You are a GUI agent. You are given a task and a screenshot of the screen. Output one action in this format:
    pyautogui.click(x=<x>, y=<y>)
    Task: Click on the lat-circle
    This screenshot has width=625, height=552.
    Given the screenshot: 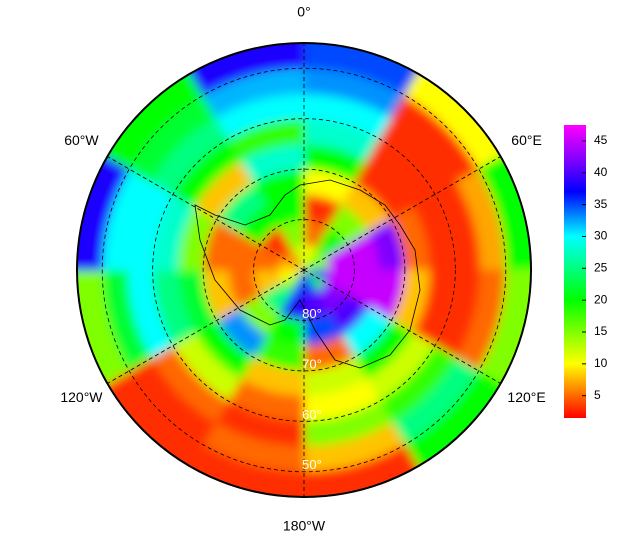 What is the action you would take?
    pyautogui.click(x=304, y=270)
    